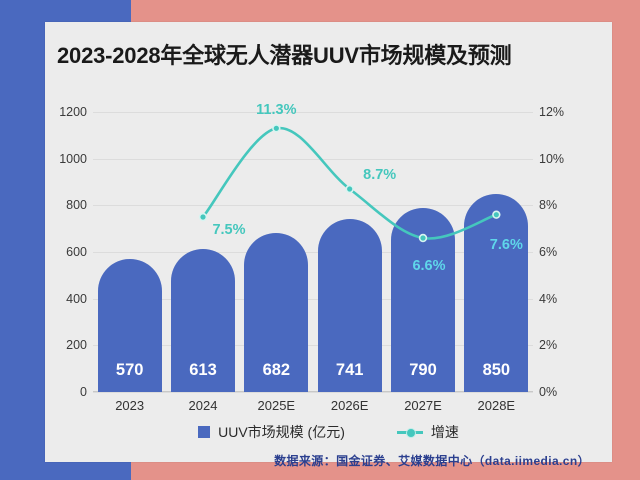 This screenshot has width=640, height=480. Describe the element at coordinates (349, 305) in the screenshot. I see `bar: 741` at that location.